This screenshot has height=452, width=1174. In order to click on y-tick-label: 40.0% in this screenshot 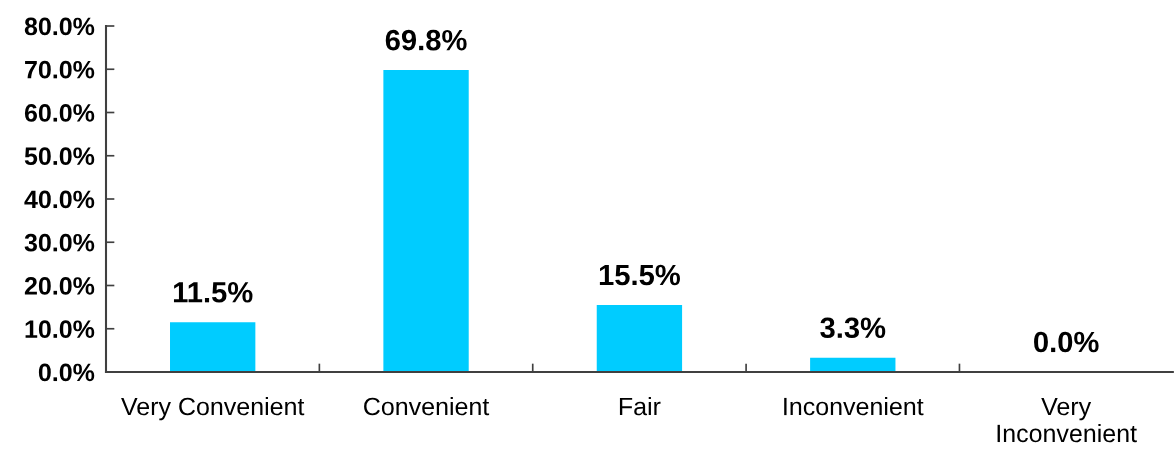, I will do `click(59, 199)`.